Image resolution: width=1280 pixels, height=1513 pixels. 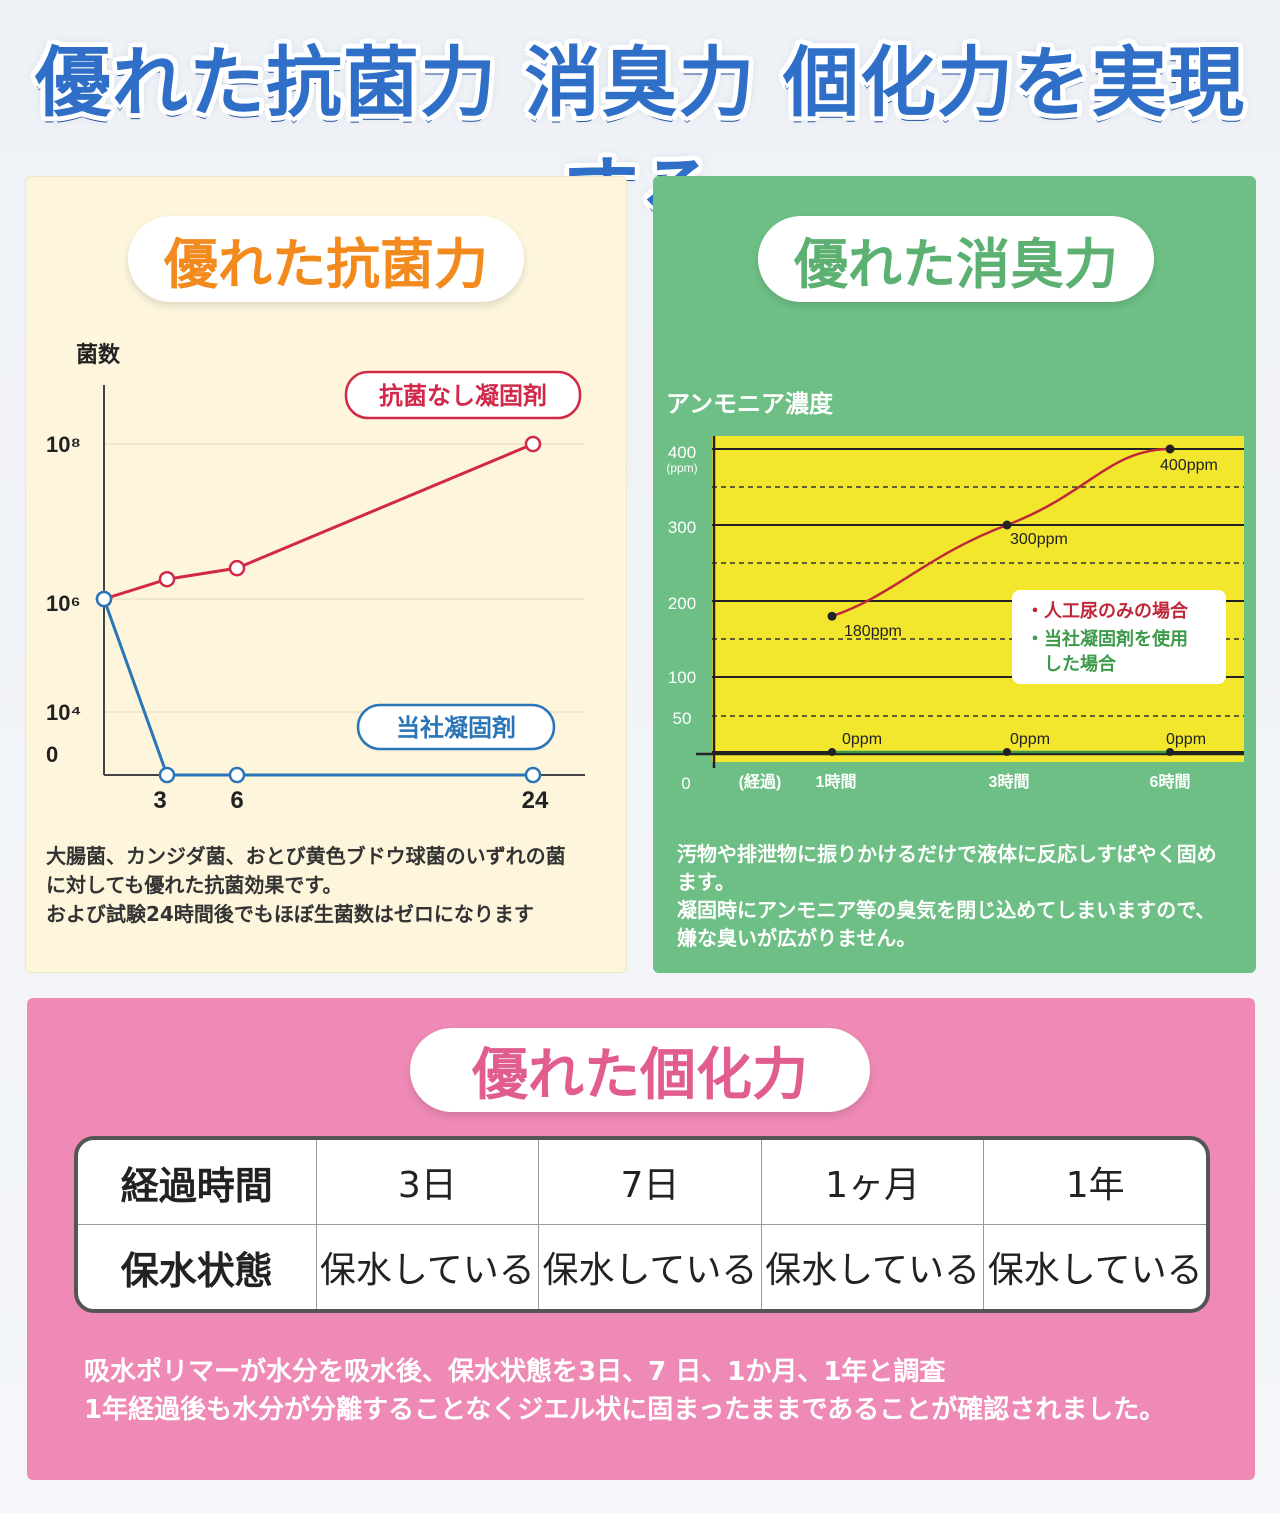 I want to click on table-cell: 7日, so click(x=650, y=1182).